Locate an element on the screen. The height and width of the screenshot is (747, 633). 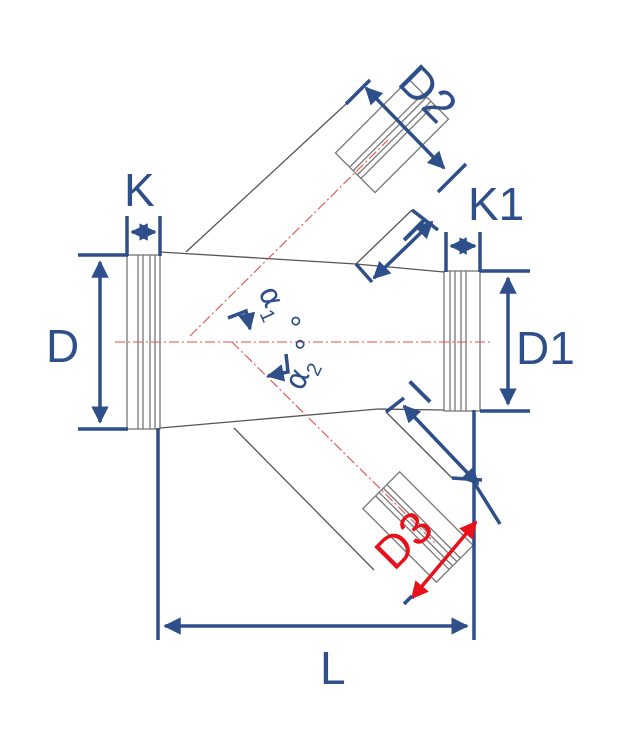
label-d1: D1 is located at coordinates (545, 348).